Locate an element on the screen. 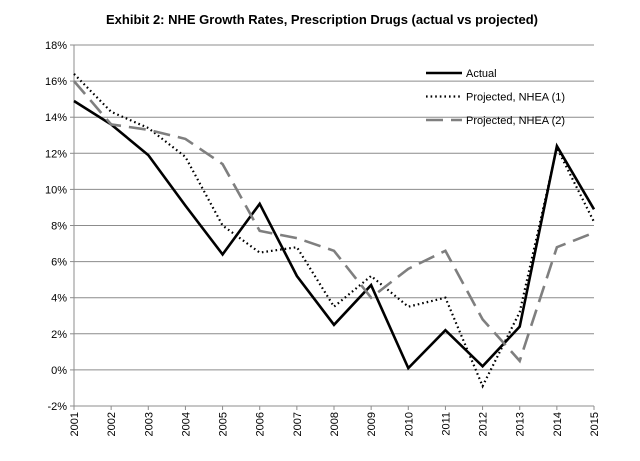 Image resolution: width=640 pixels, height=461 pixels. x-tick-label: 2003 is located at coordinates (149, 424).